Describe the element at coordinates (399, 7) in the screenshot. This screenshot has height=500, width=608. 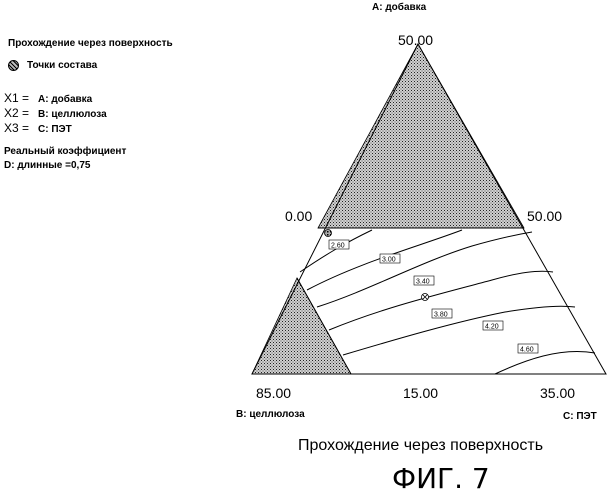
I see `vertex-label-top: A: добавка` at that location.